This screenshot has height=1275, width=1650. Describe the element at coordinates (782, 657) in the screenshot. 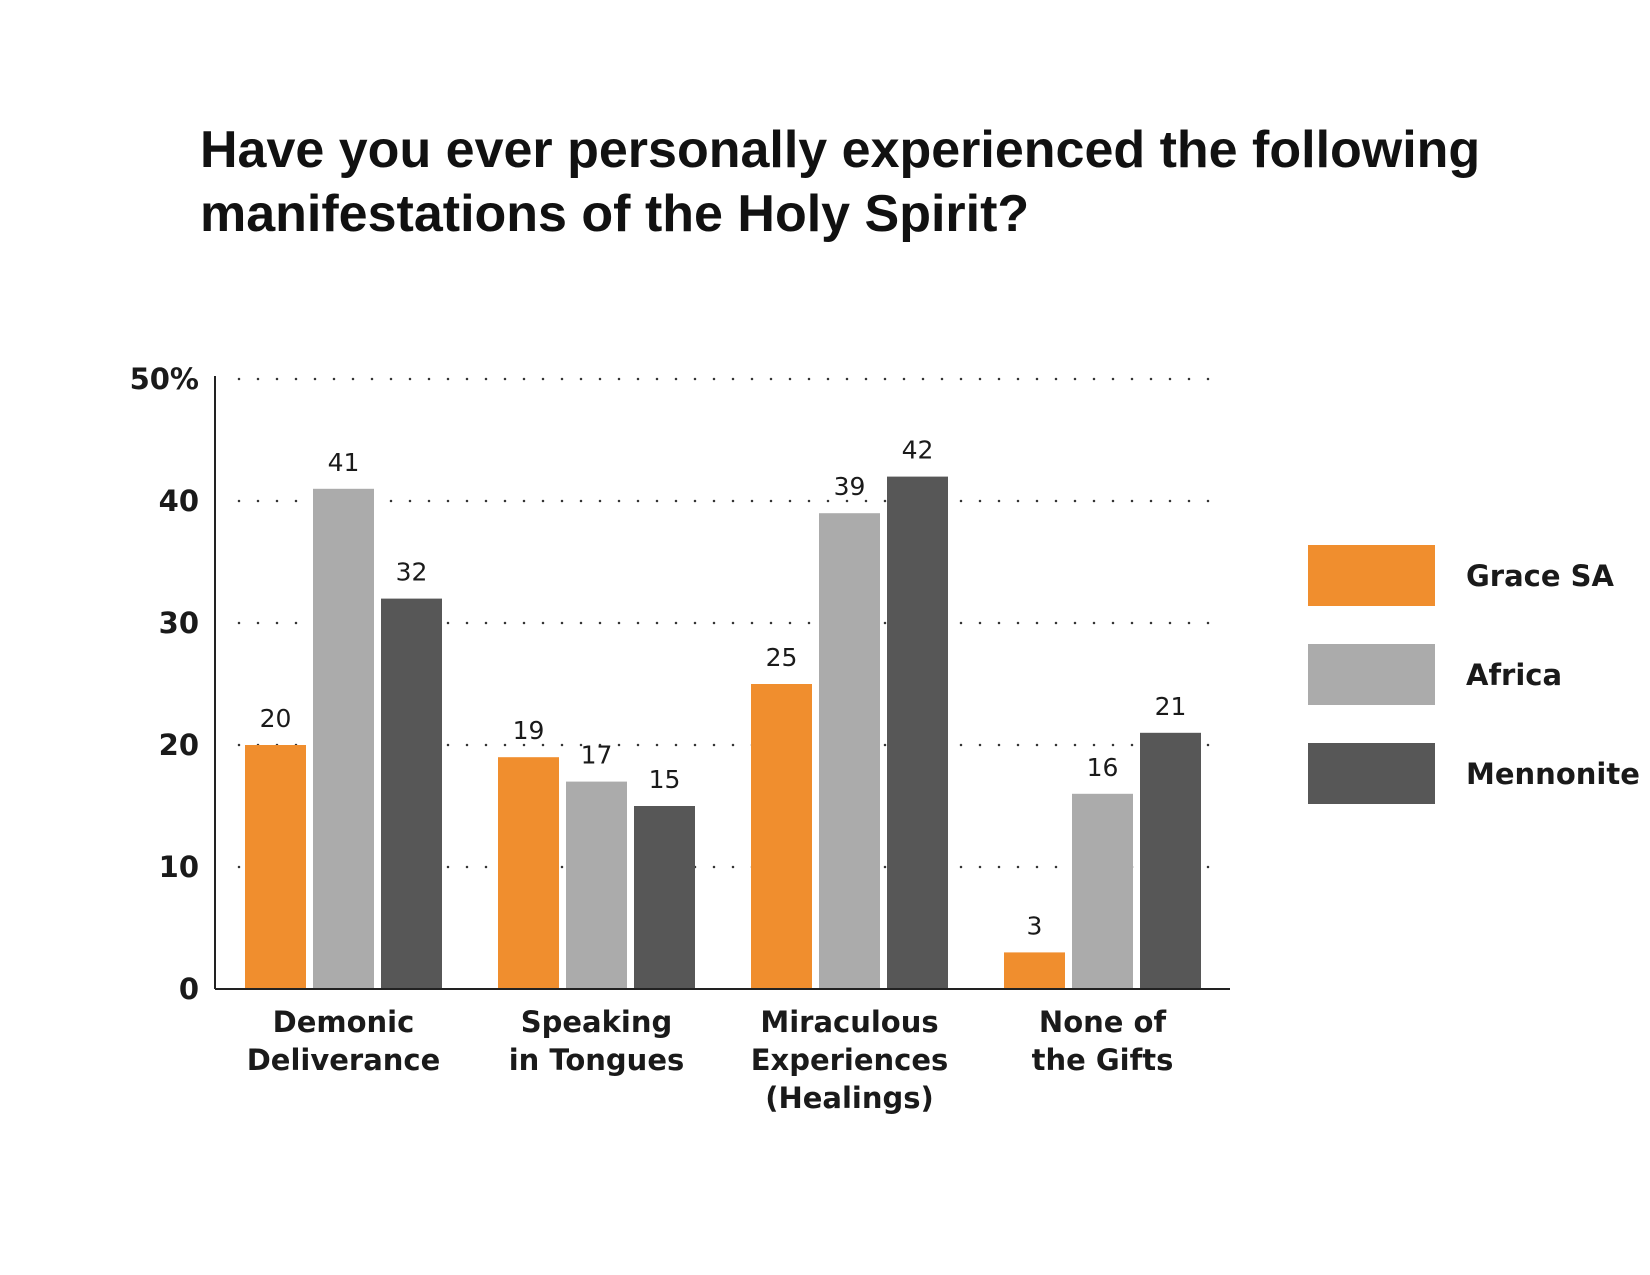

I see `data-label-grace-sa-2: 25` at that location.